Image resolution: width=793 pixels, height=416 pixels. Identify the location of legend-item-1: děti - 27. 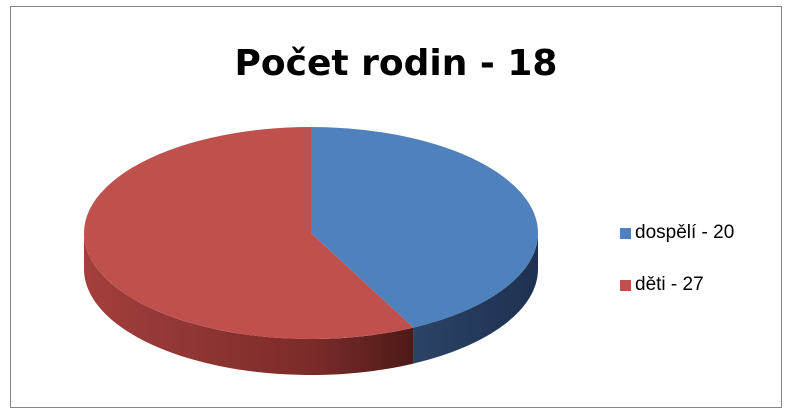
(677, 285).